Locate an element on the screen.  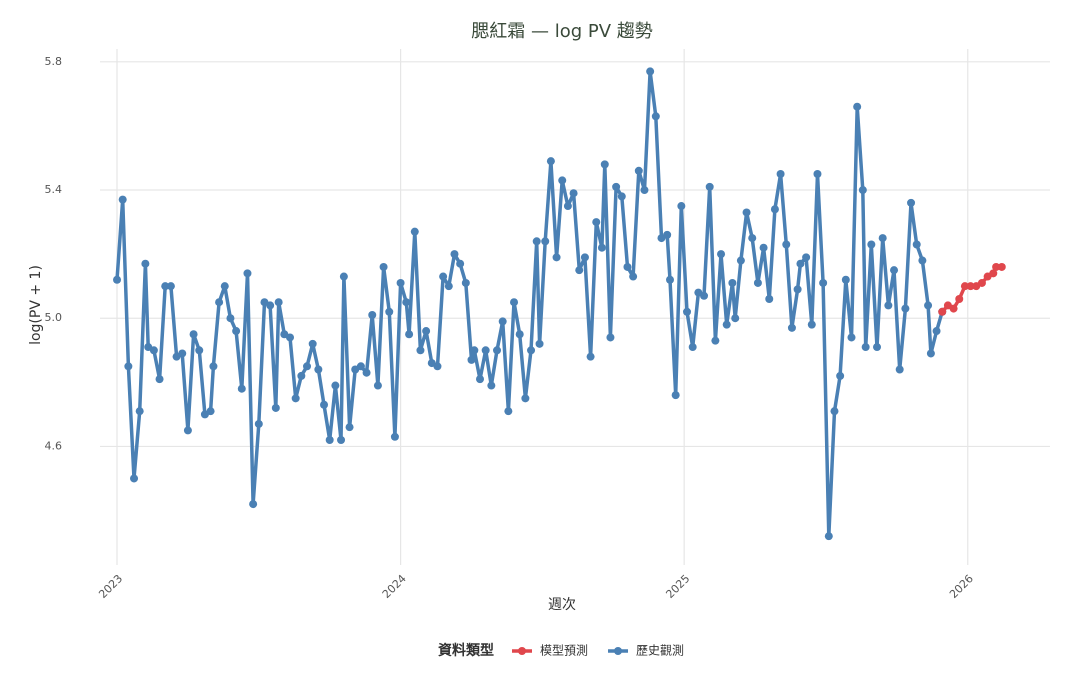
legend-title: 資料類型 is located at coordinates (466, 650).